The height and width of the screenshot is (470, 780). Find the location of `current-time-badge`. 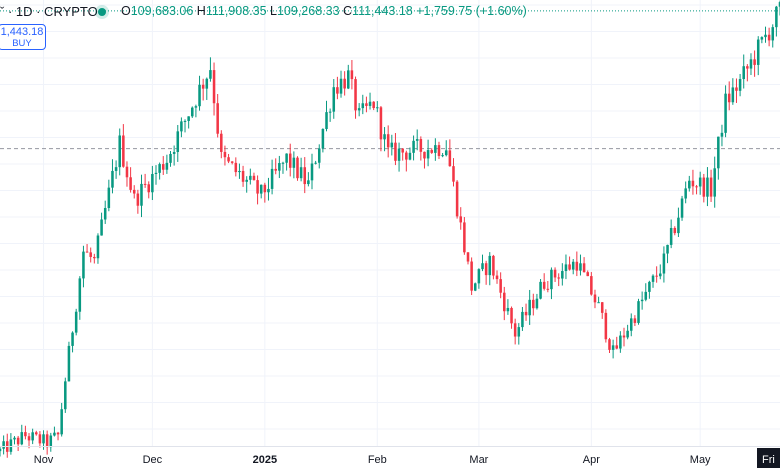

current-time-badge is located at coordinates (768, 458).